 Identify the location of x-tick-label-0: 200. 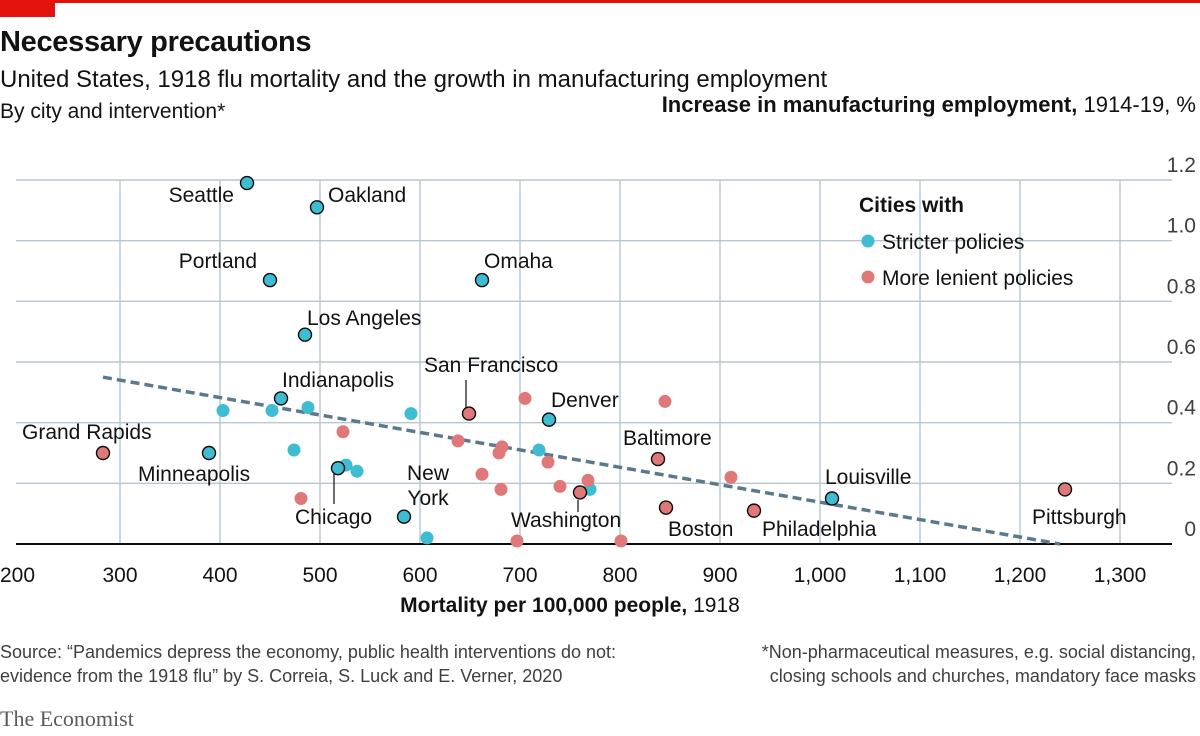
(17, 575).